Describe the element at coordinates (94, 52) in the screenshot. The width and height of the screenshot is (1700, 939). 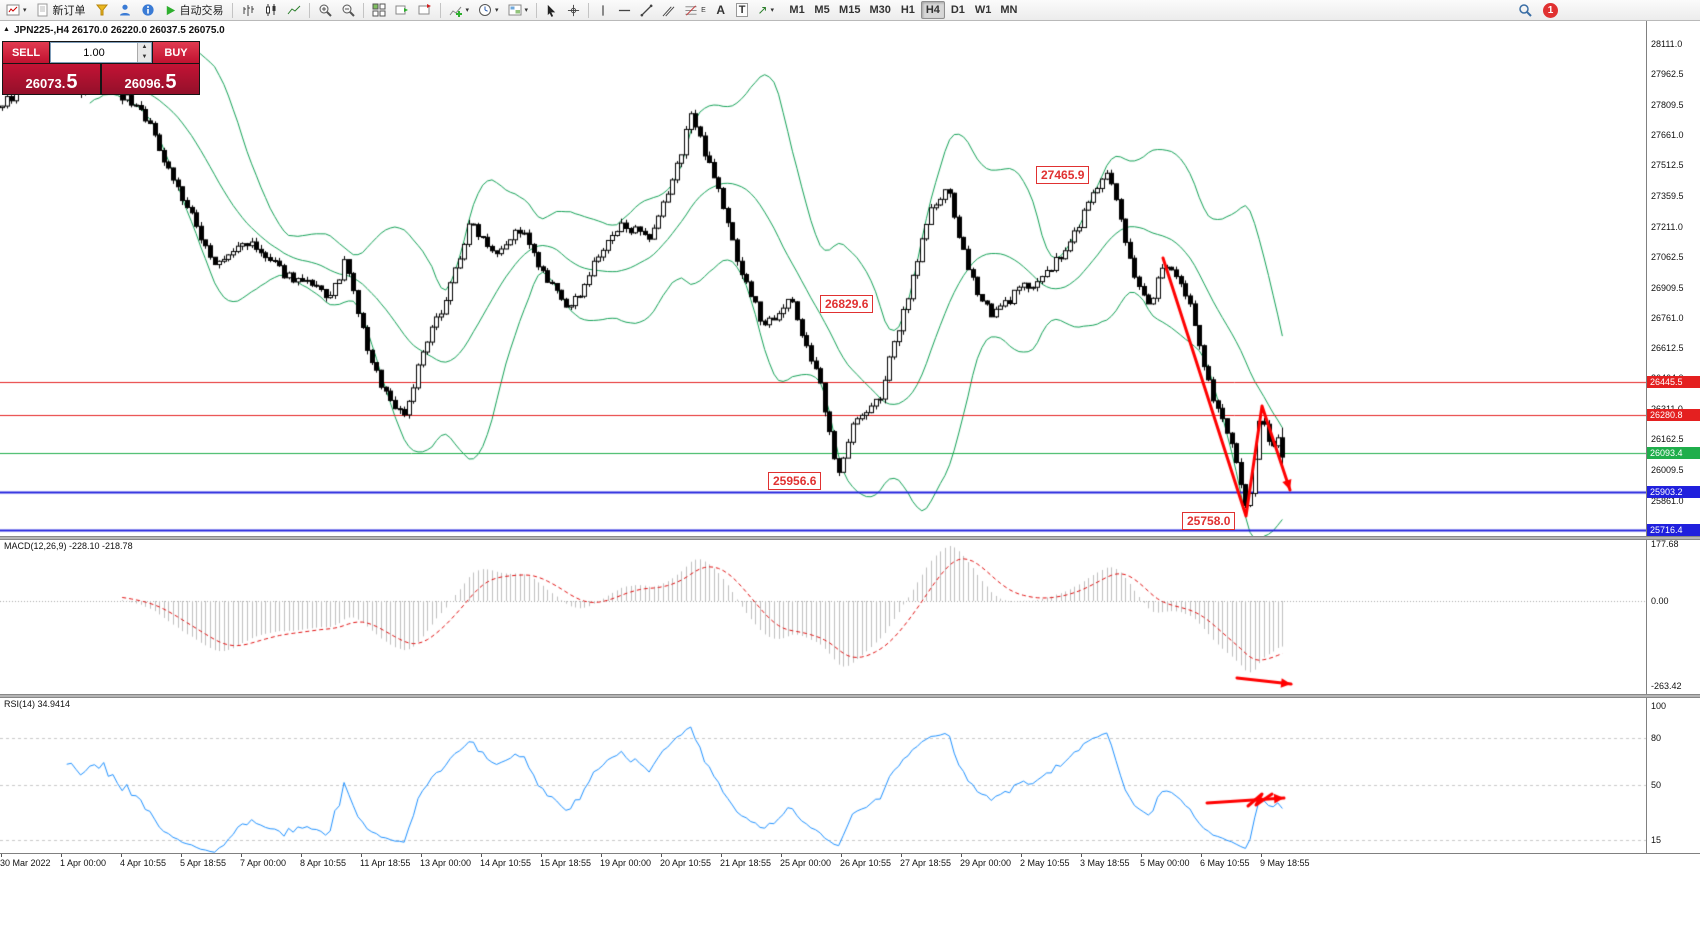
I see `volume-input` at that location.